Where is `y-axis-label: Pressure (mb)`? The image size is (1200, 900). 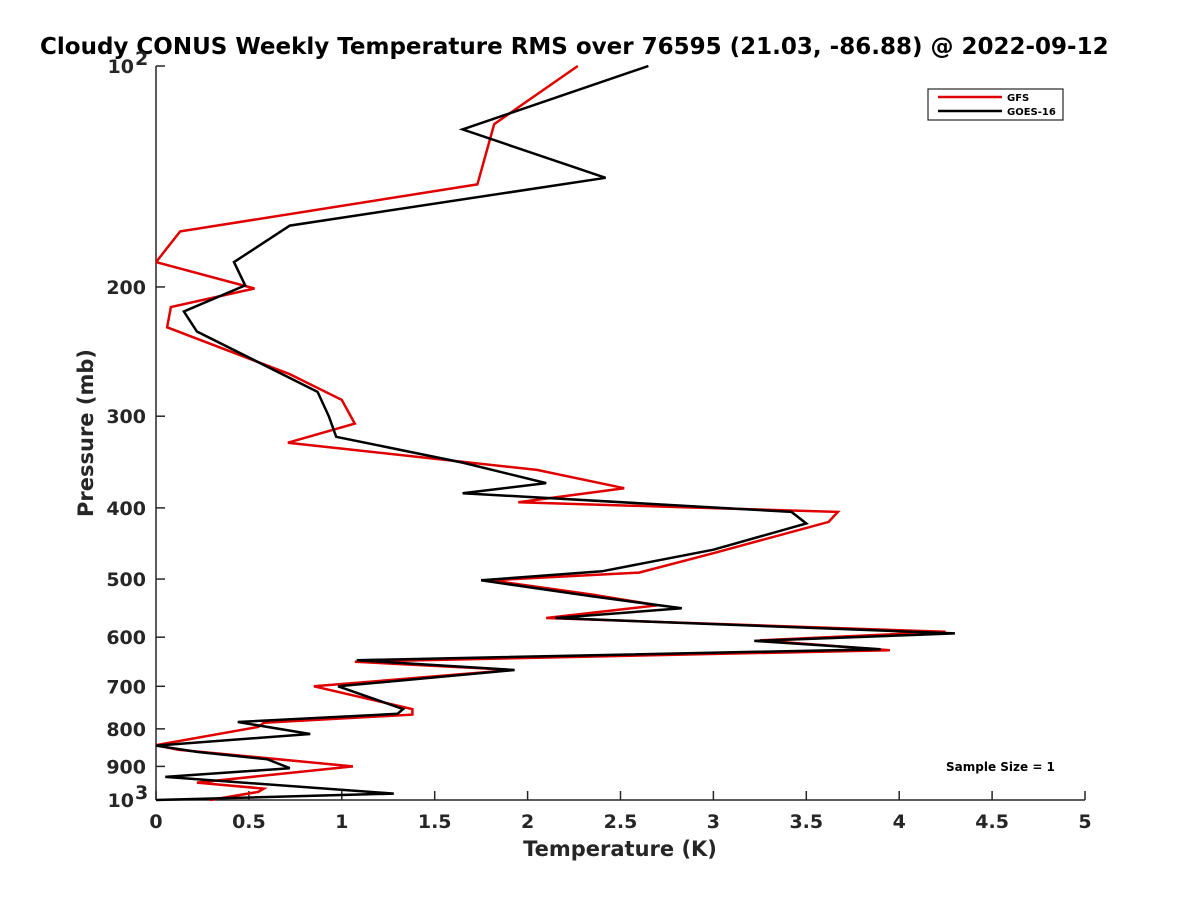 y-axis-label: Pressure (mb) is located at coordinates (86, 433).